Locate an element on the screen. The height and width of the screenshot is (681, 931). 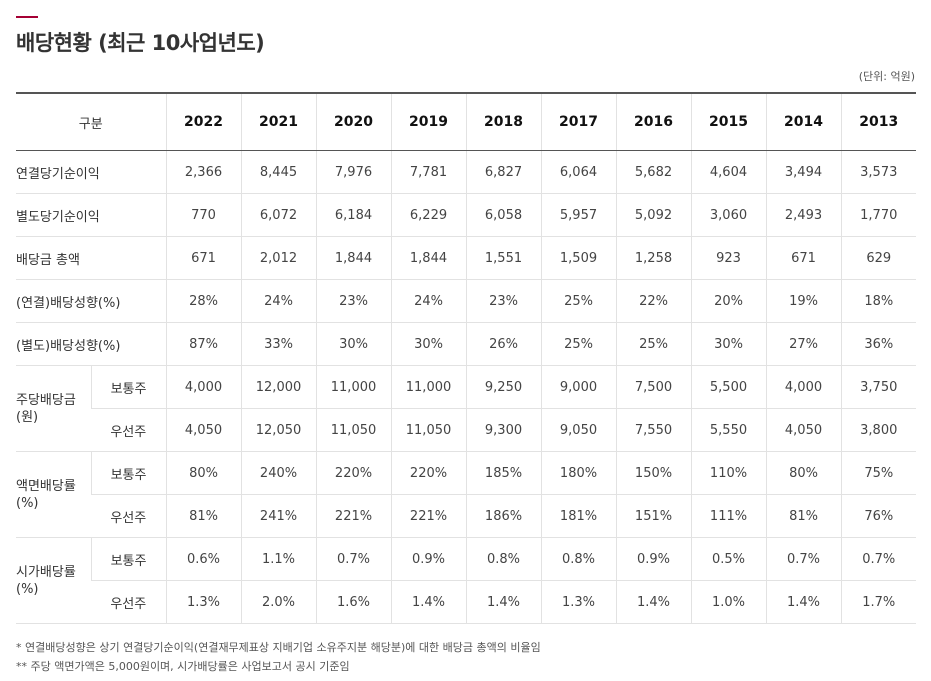
table-cell: 6,184 is located at coordinates (353, 215).